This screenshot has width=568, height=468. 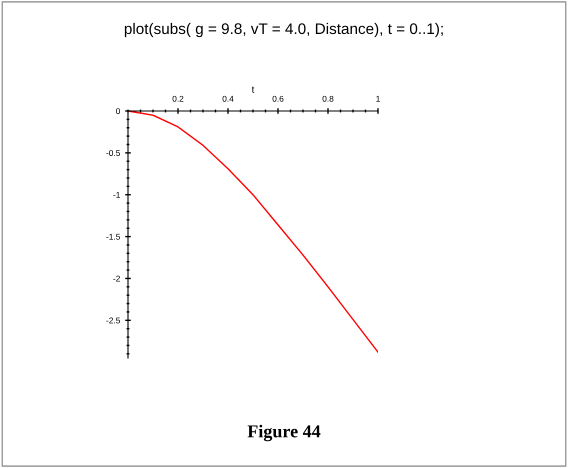 What do you see at coordinates (378, 99) in the screenshot?
I see `x-tick-label: 1` at bounding box center [378, 99].